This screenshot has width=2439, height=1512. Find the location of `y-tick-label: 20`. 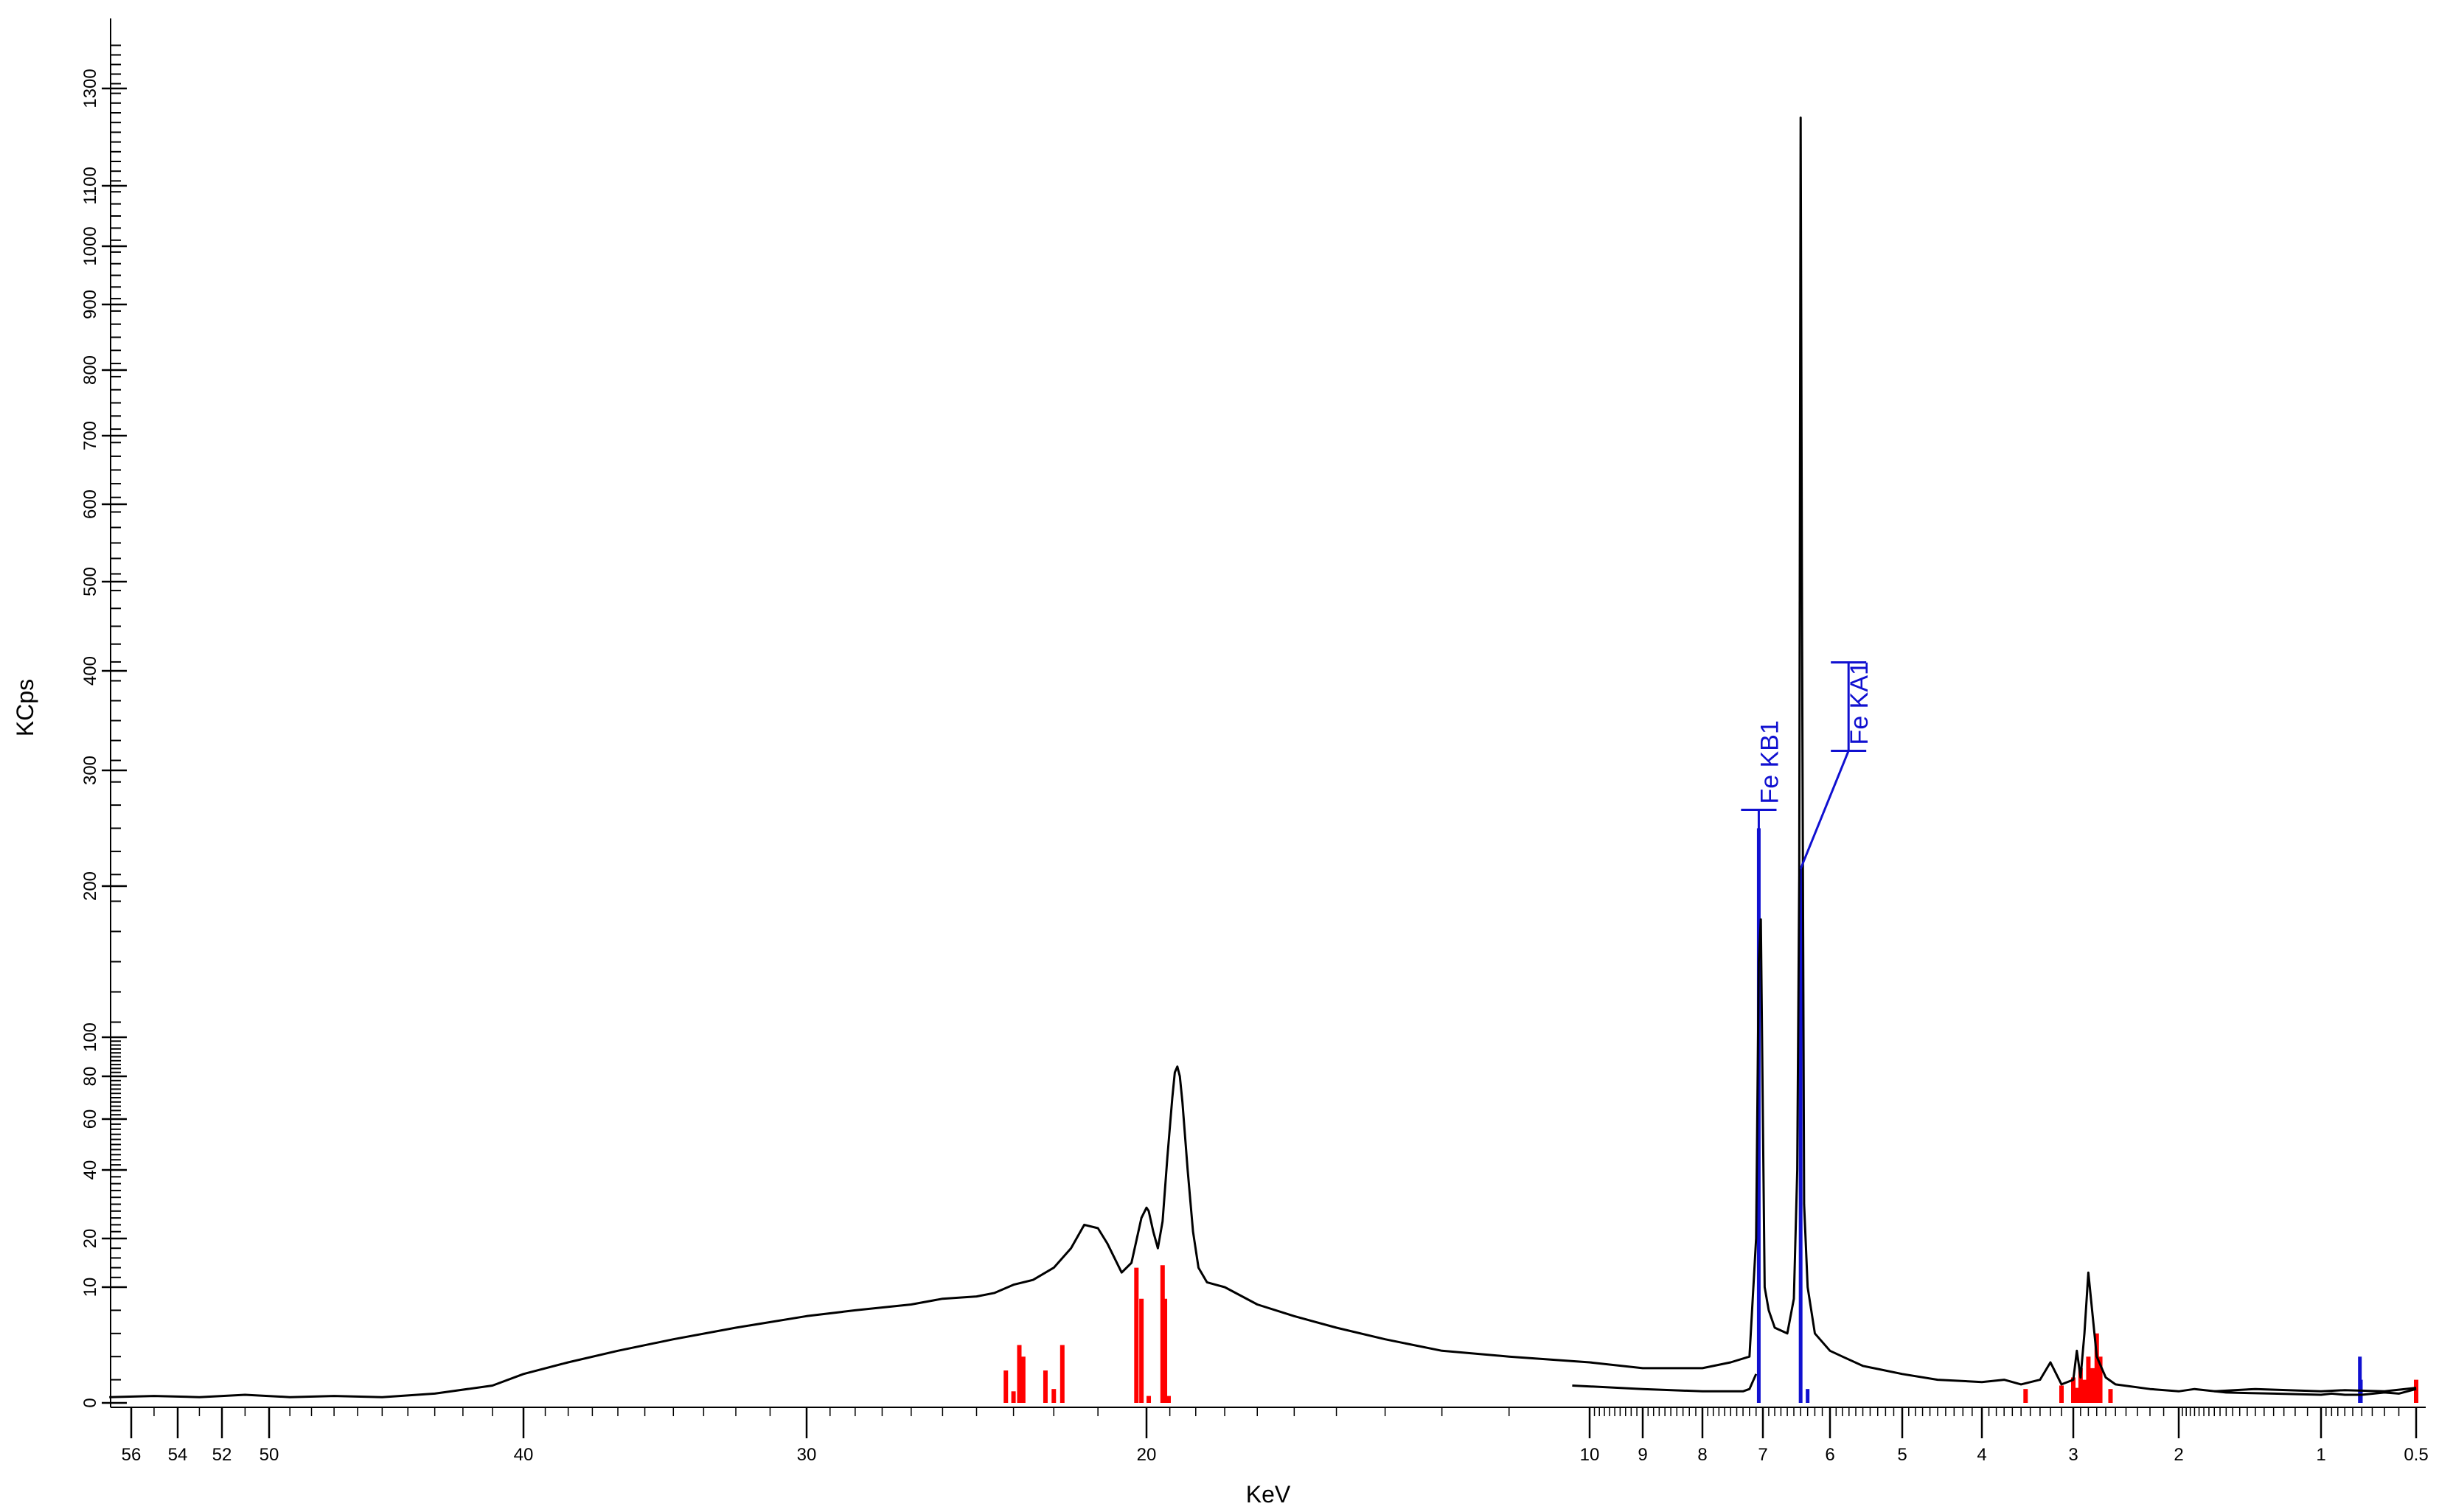

y-tick-label: 20 is located at coordinates (90, 1239).